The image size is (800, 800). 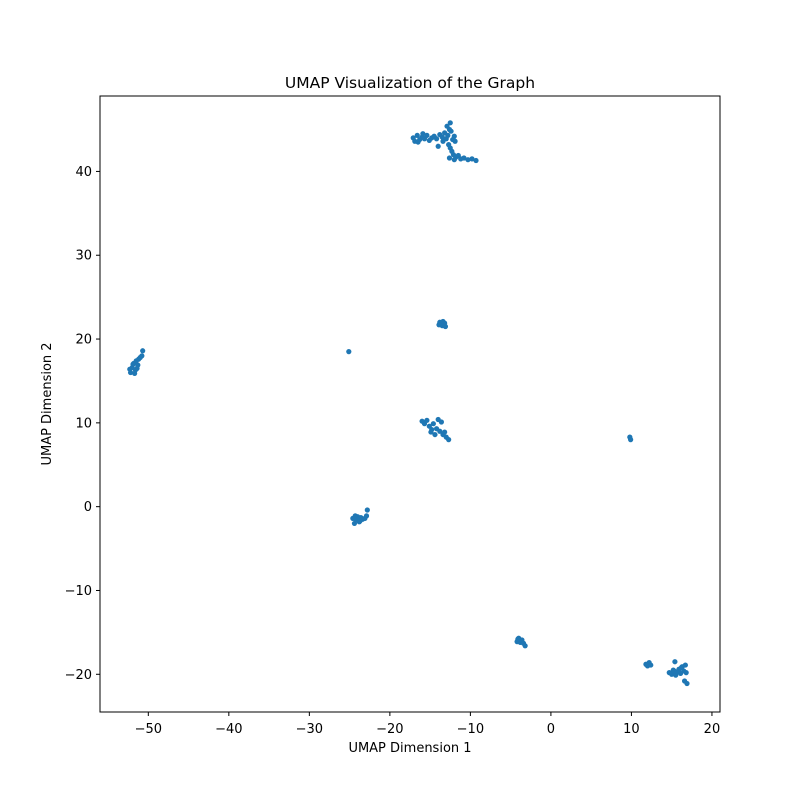 I want to click on x-tick-label: −50, so click(x=148, y=729).